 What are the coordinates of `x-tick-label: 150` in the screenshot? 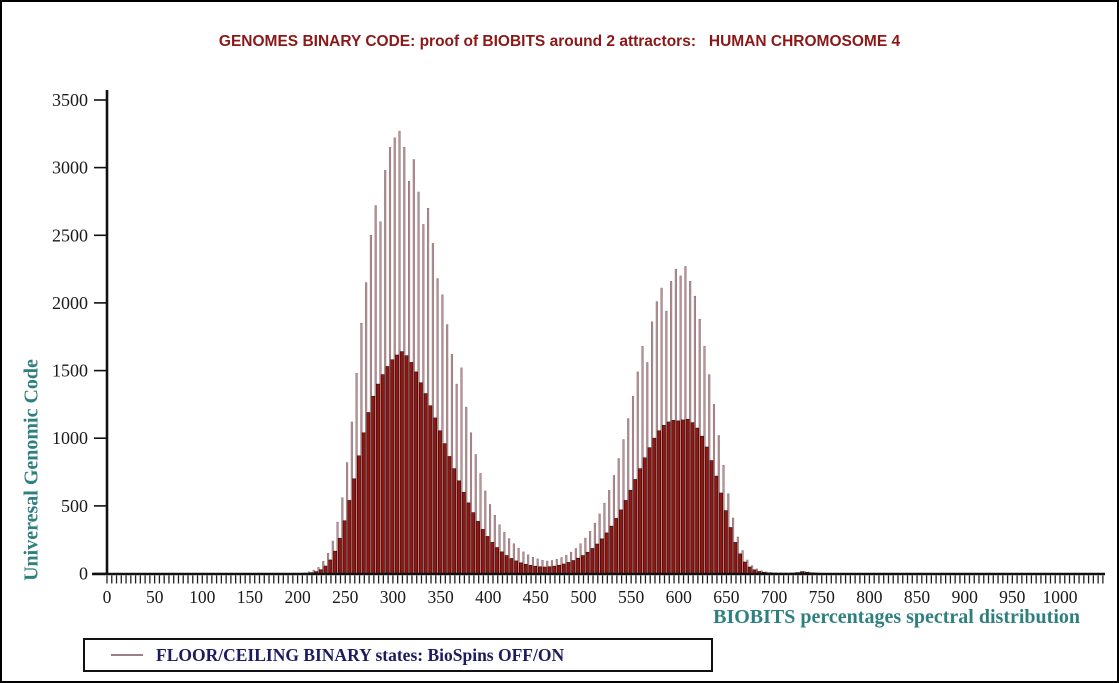 It's located at (250, 597).